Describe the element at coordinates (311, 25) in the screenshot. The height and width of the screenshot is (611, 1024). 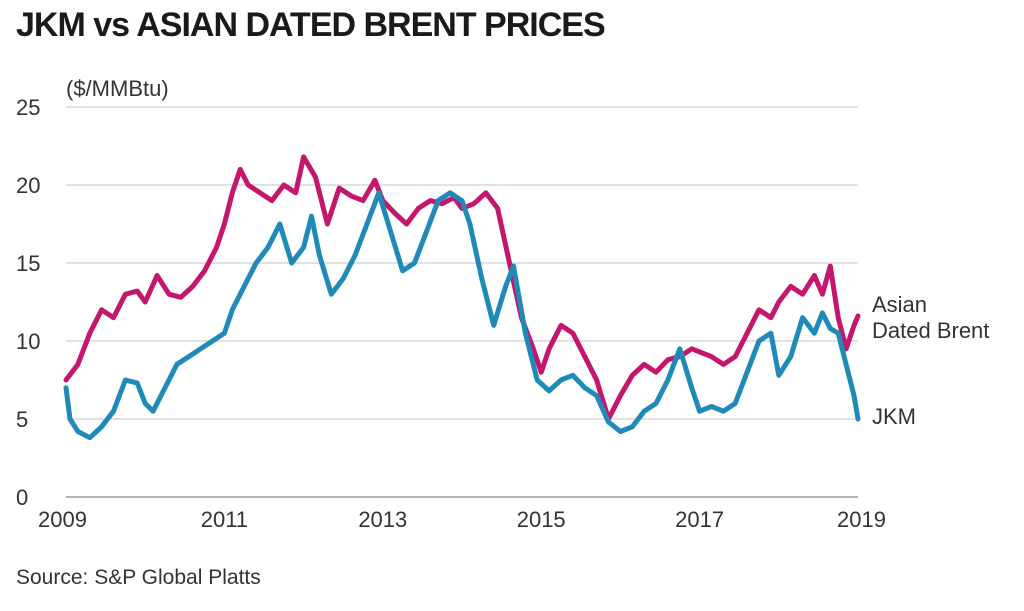
I see `chart-title: JKM vs ASIAN DATED BRENT PRICES` at that location.